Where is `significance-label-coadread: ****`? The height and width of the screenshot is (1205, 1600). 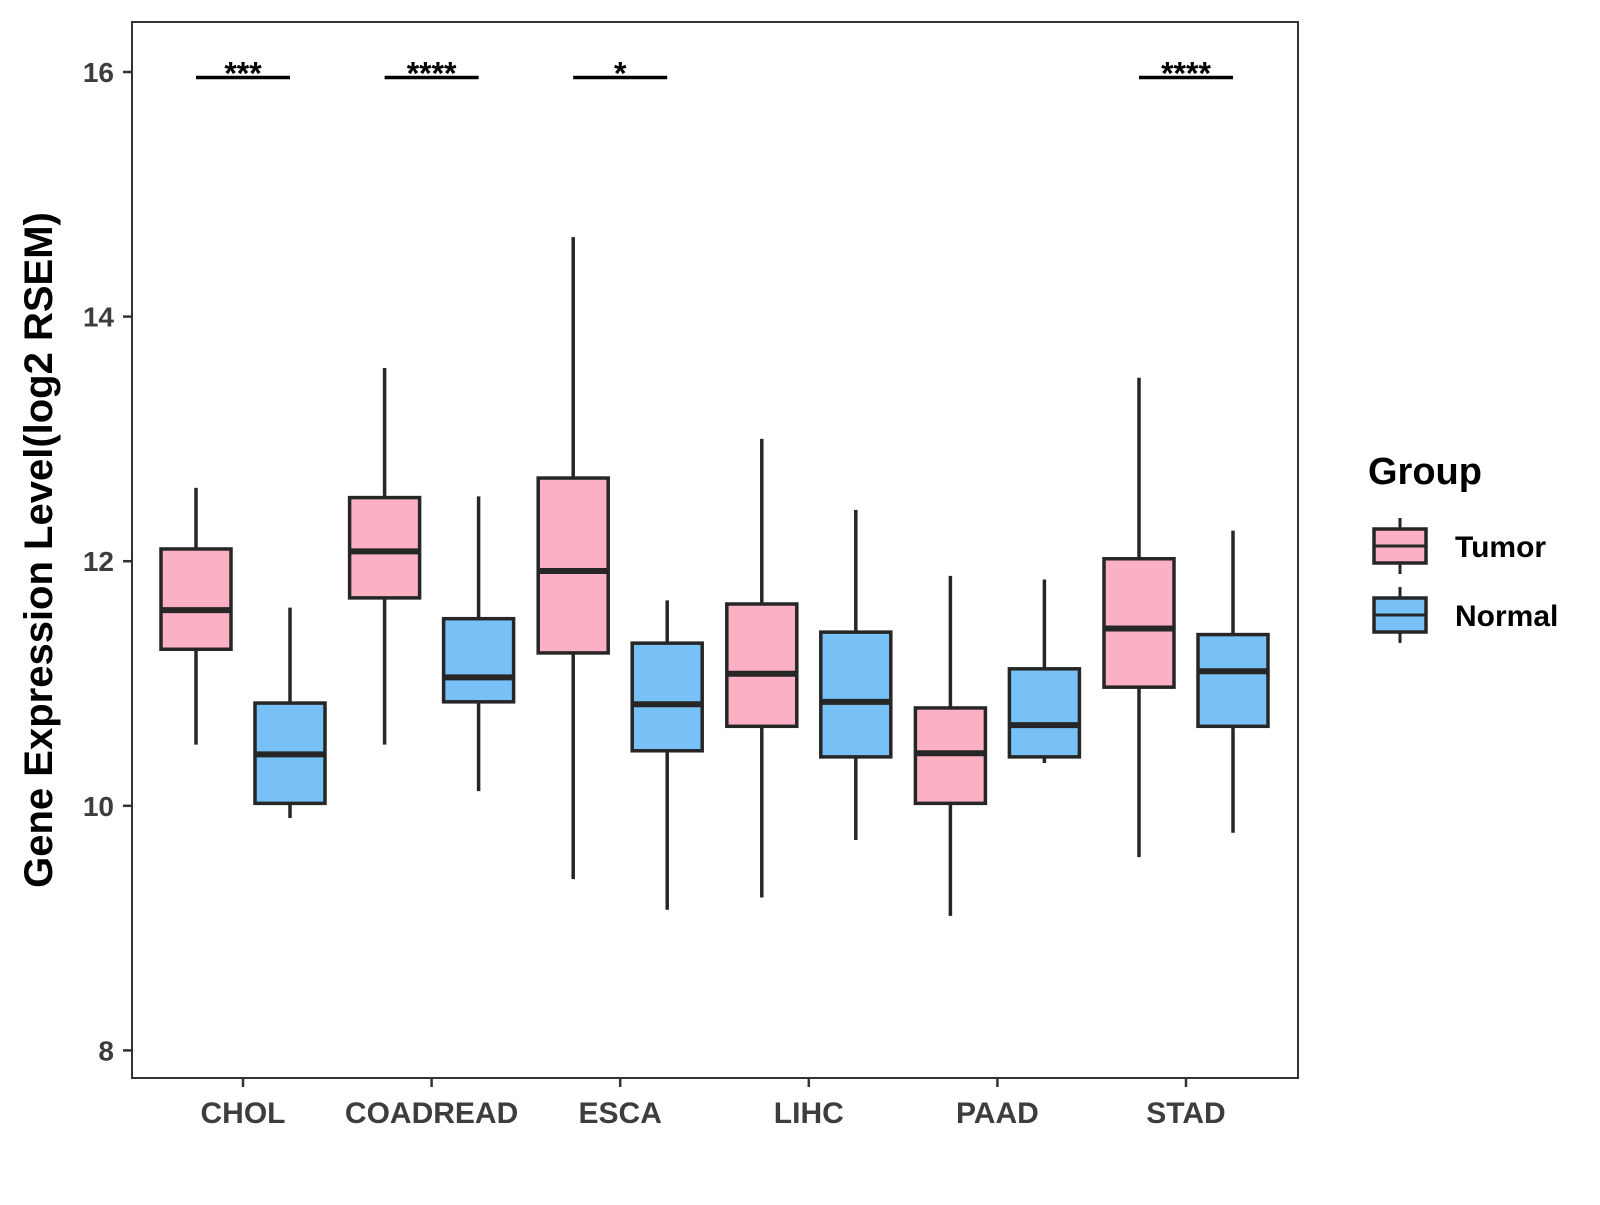 significance-label-coadread: **** is located at coordinates (432, 73).